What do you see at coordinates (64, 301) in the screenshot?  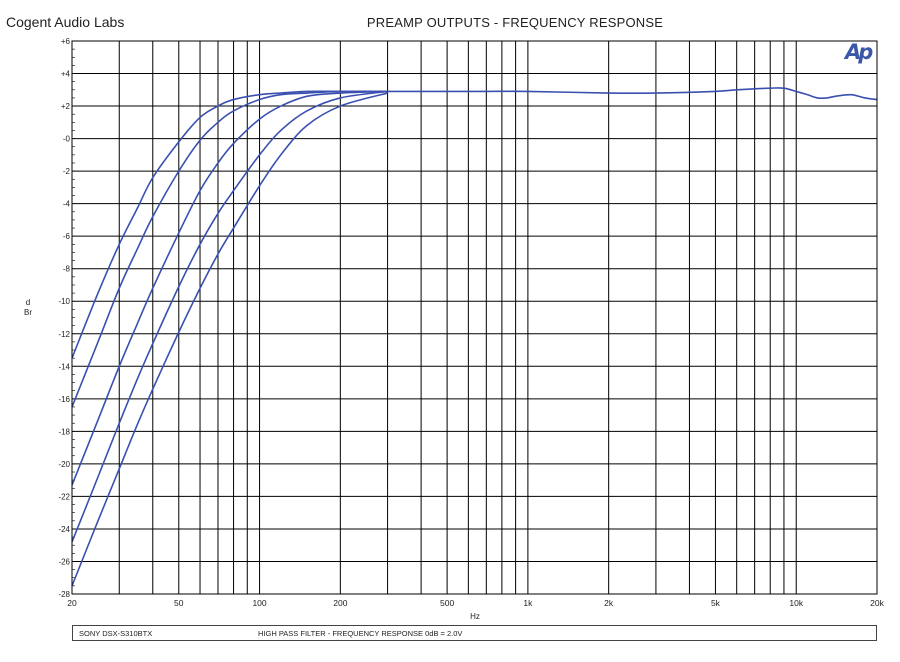 I see `y-tick-label: -10` at bounding box center [64, 301].